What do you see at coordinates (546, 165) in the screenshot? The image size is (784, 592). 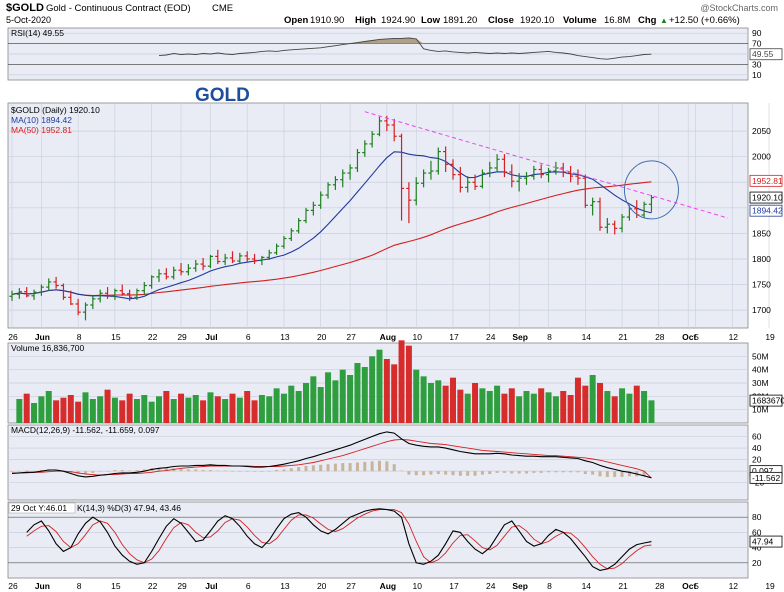 I see `trendline` at bounding box center [546, 165].